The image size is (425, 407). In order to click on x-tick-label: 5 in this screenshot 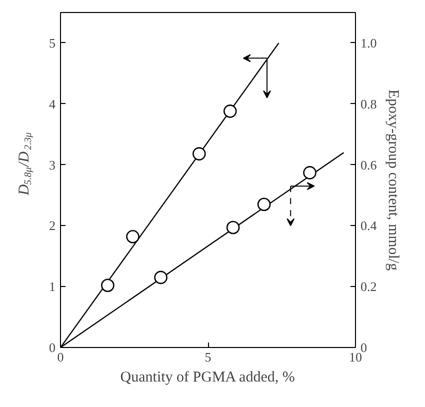, I will do `click(208, 357)`.